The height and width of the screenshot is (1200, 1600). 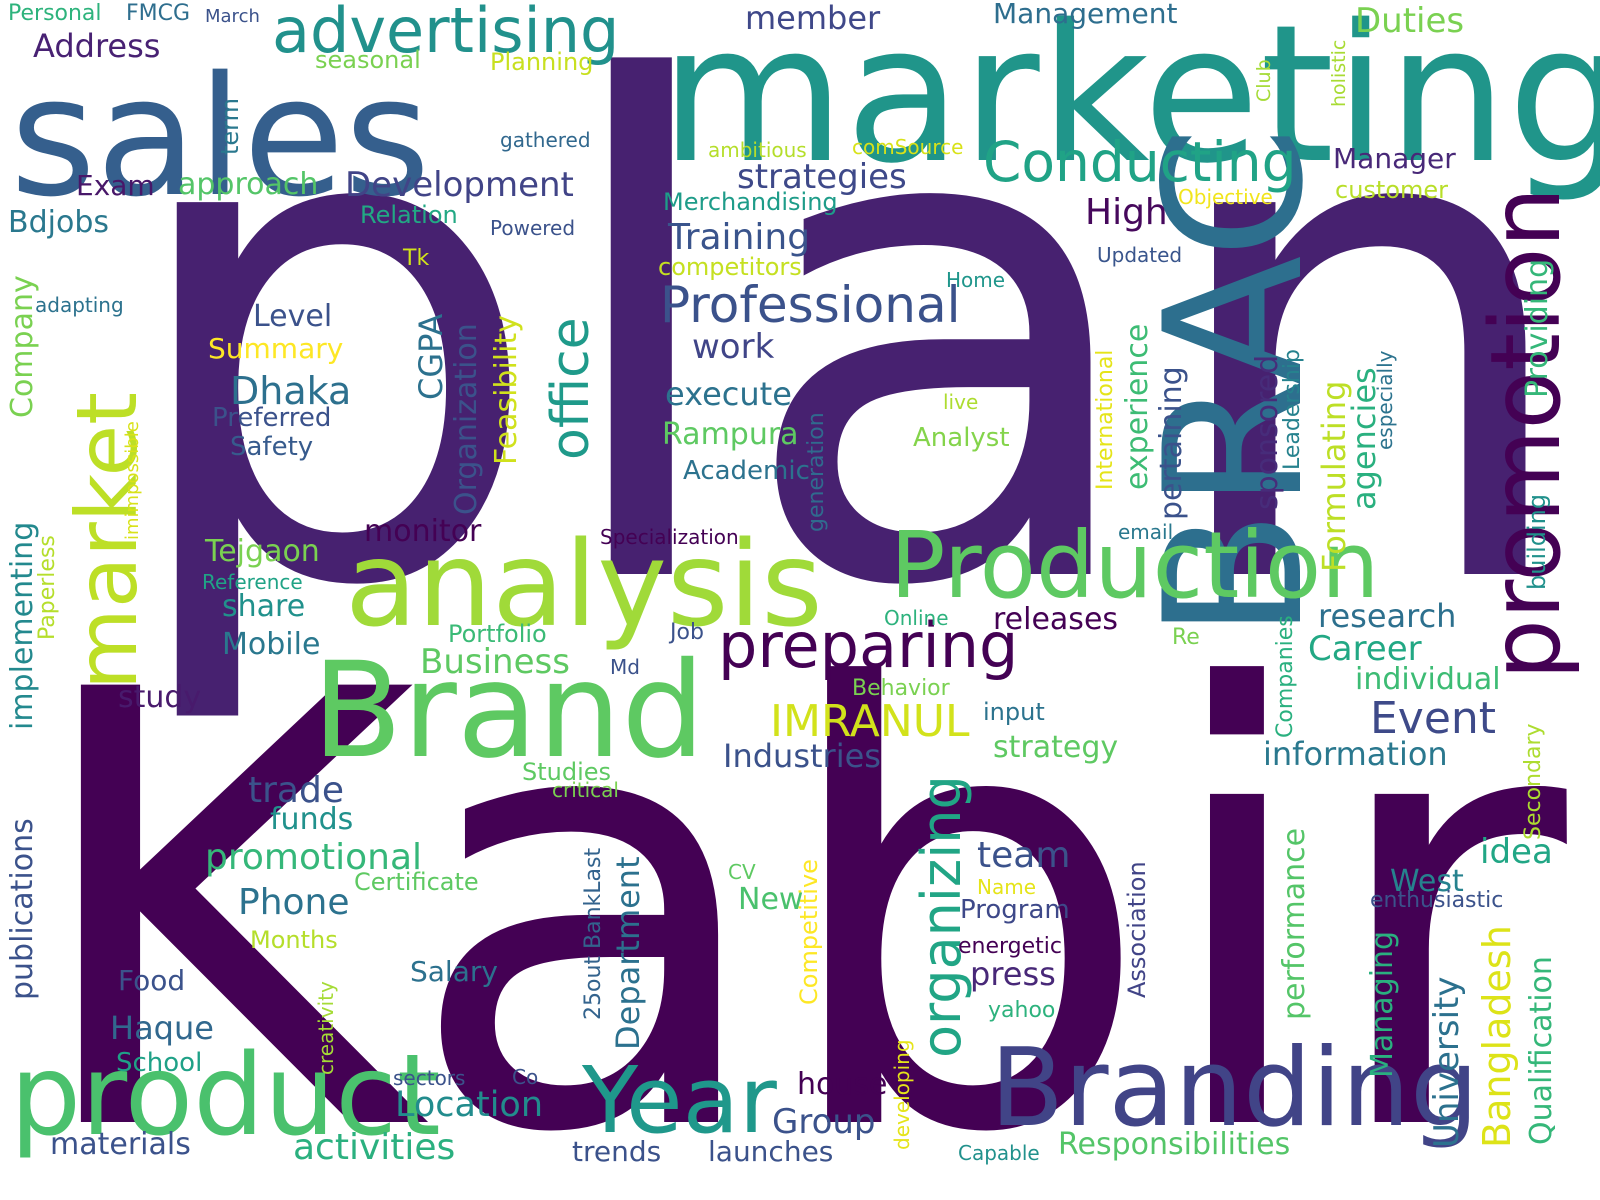 What do you see at coordinates (1056, 619) in the screenshot?
I see `word-releases: releases` at bounding box center [1056, 619].